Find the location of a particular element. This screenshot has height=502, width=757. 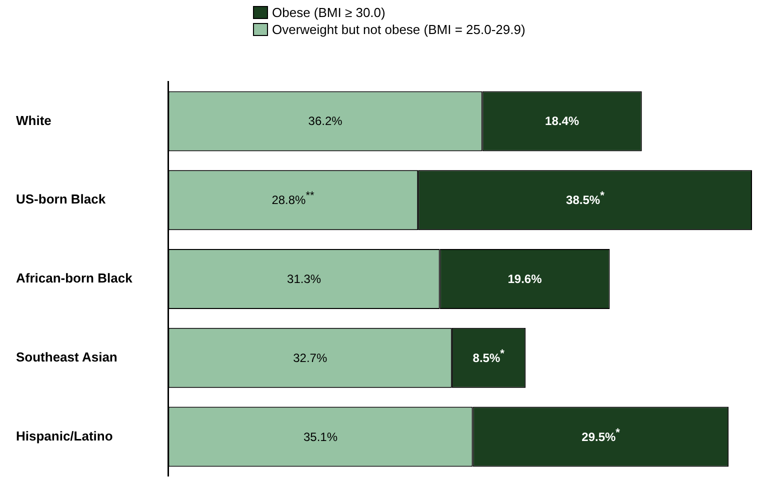

y-tick-label: Southeast Asian is located at coordinates (67, 356).